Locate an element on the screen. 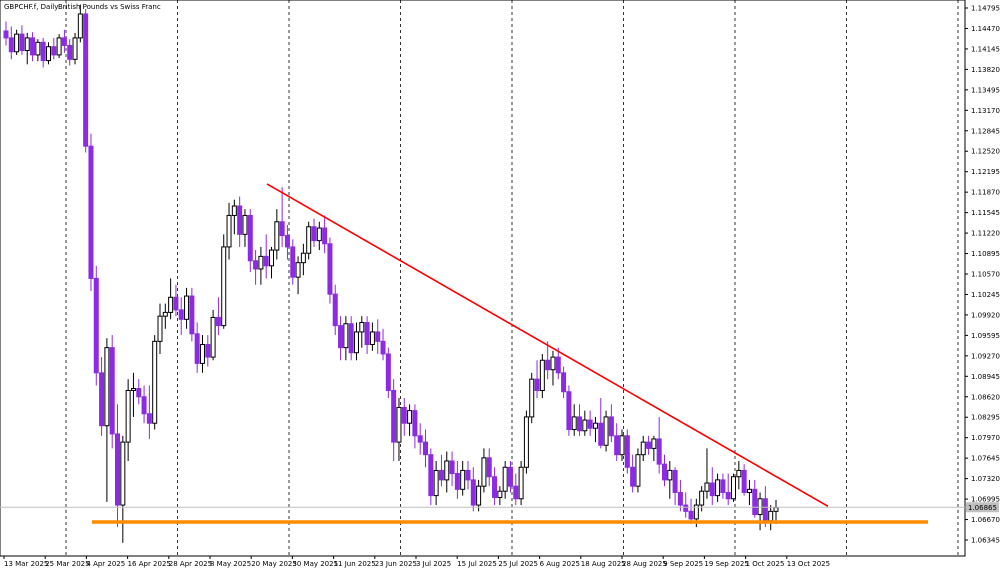  time-tick-label: 28 Aug 2025 is located at coordinates (644, 564).